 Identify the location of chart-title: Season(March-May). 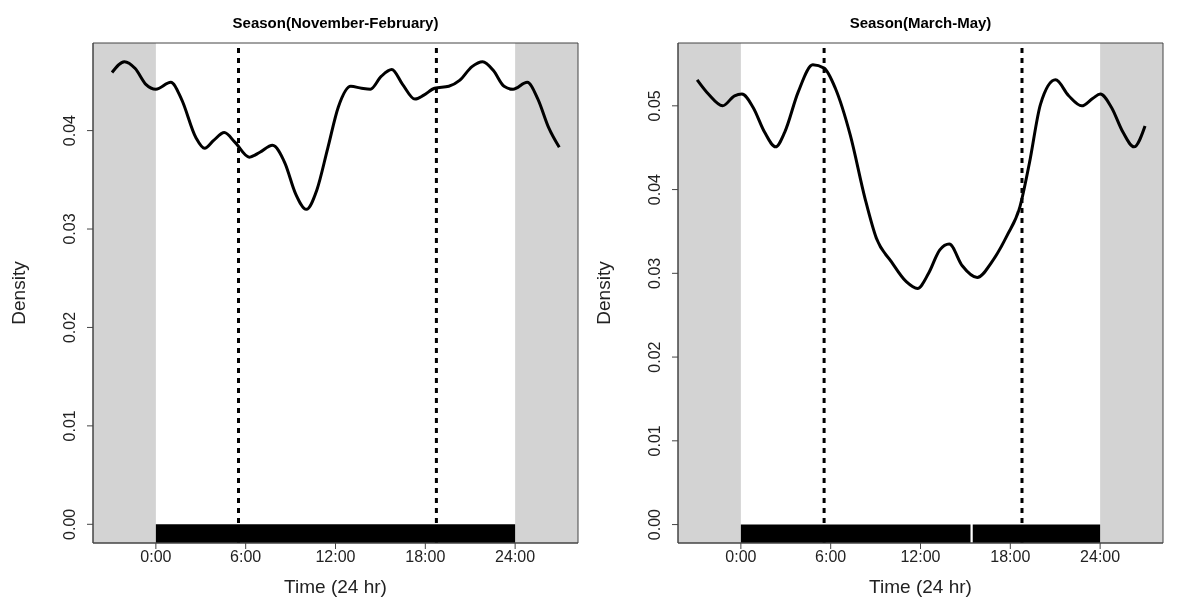
(920, 23).